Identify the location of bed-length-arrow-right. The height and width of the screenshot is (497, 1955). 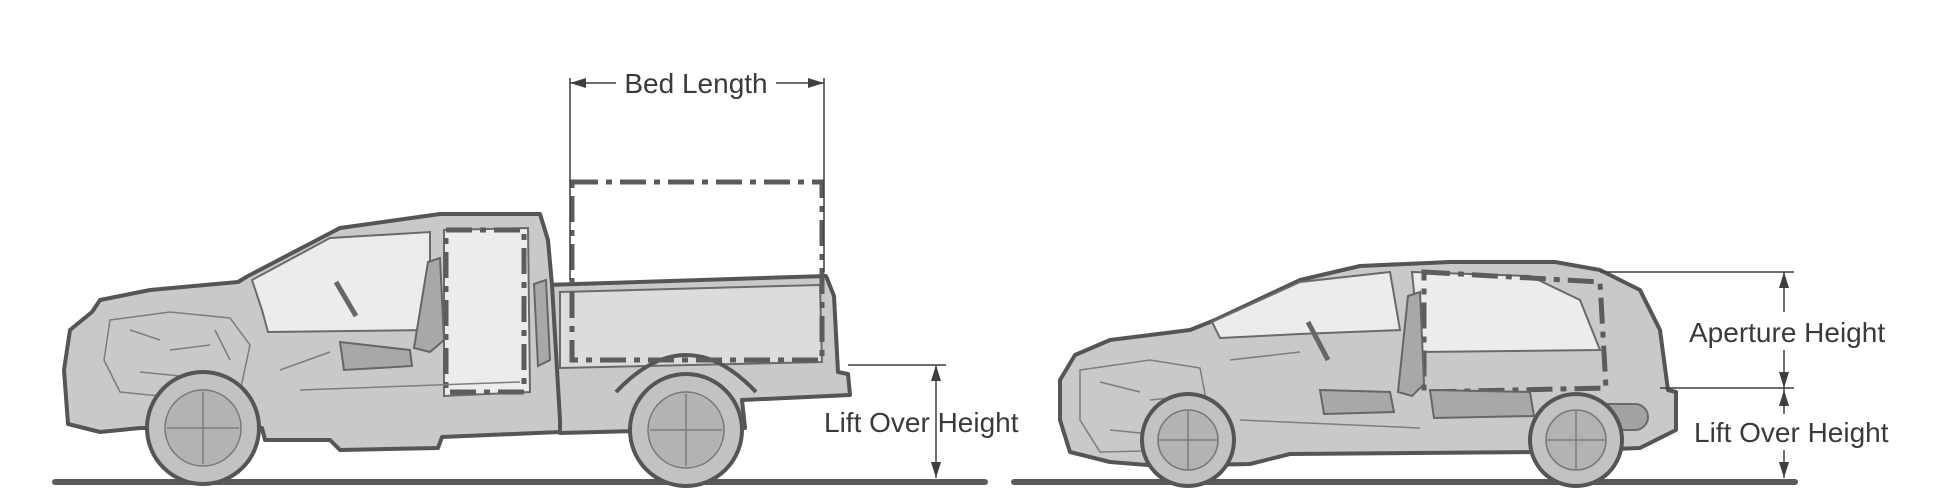
(816, 83).